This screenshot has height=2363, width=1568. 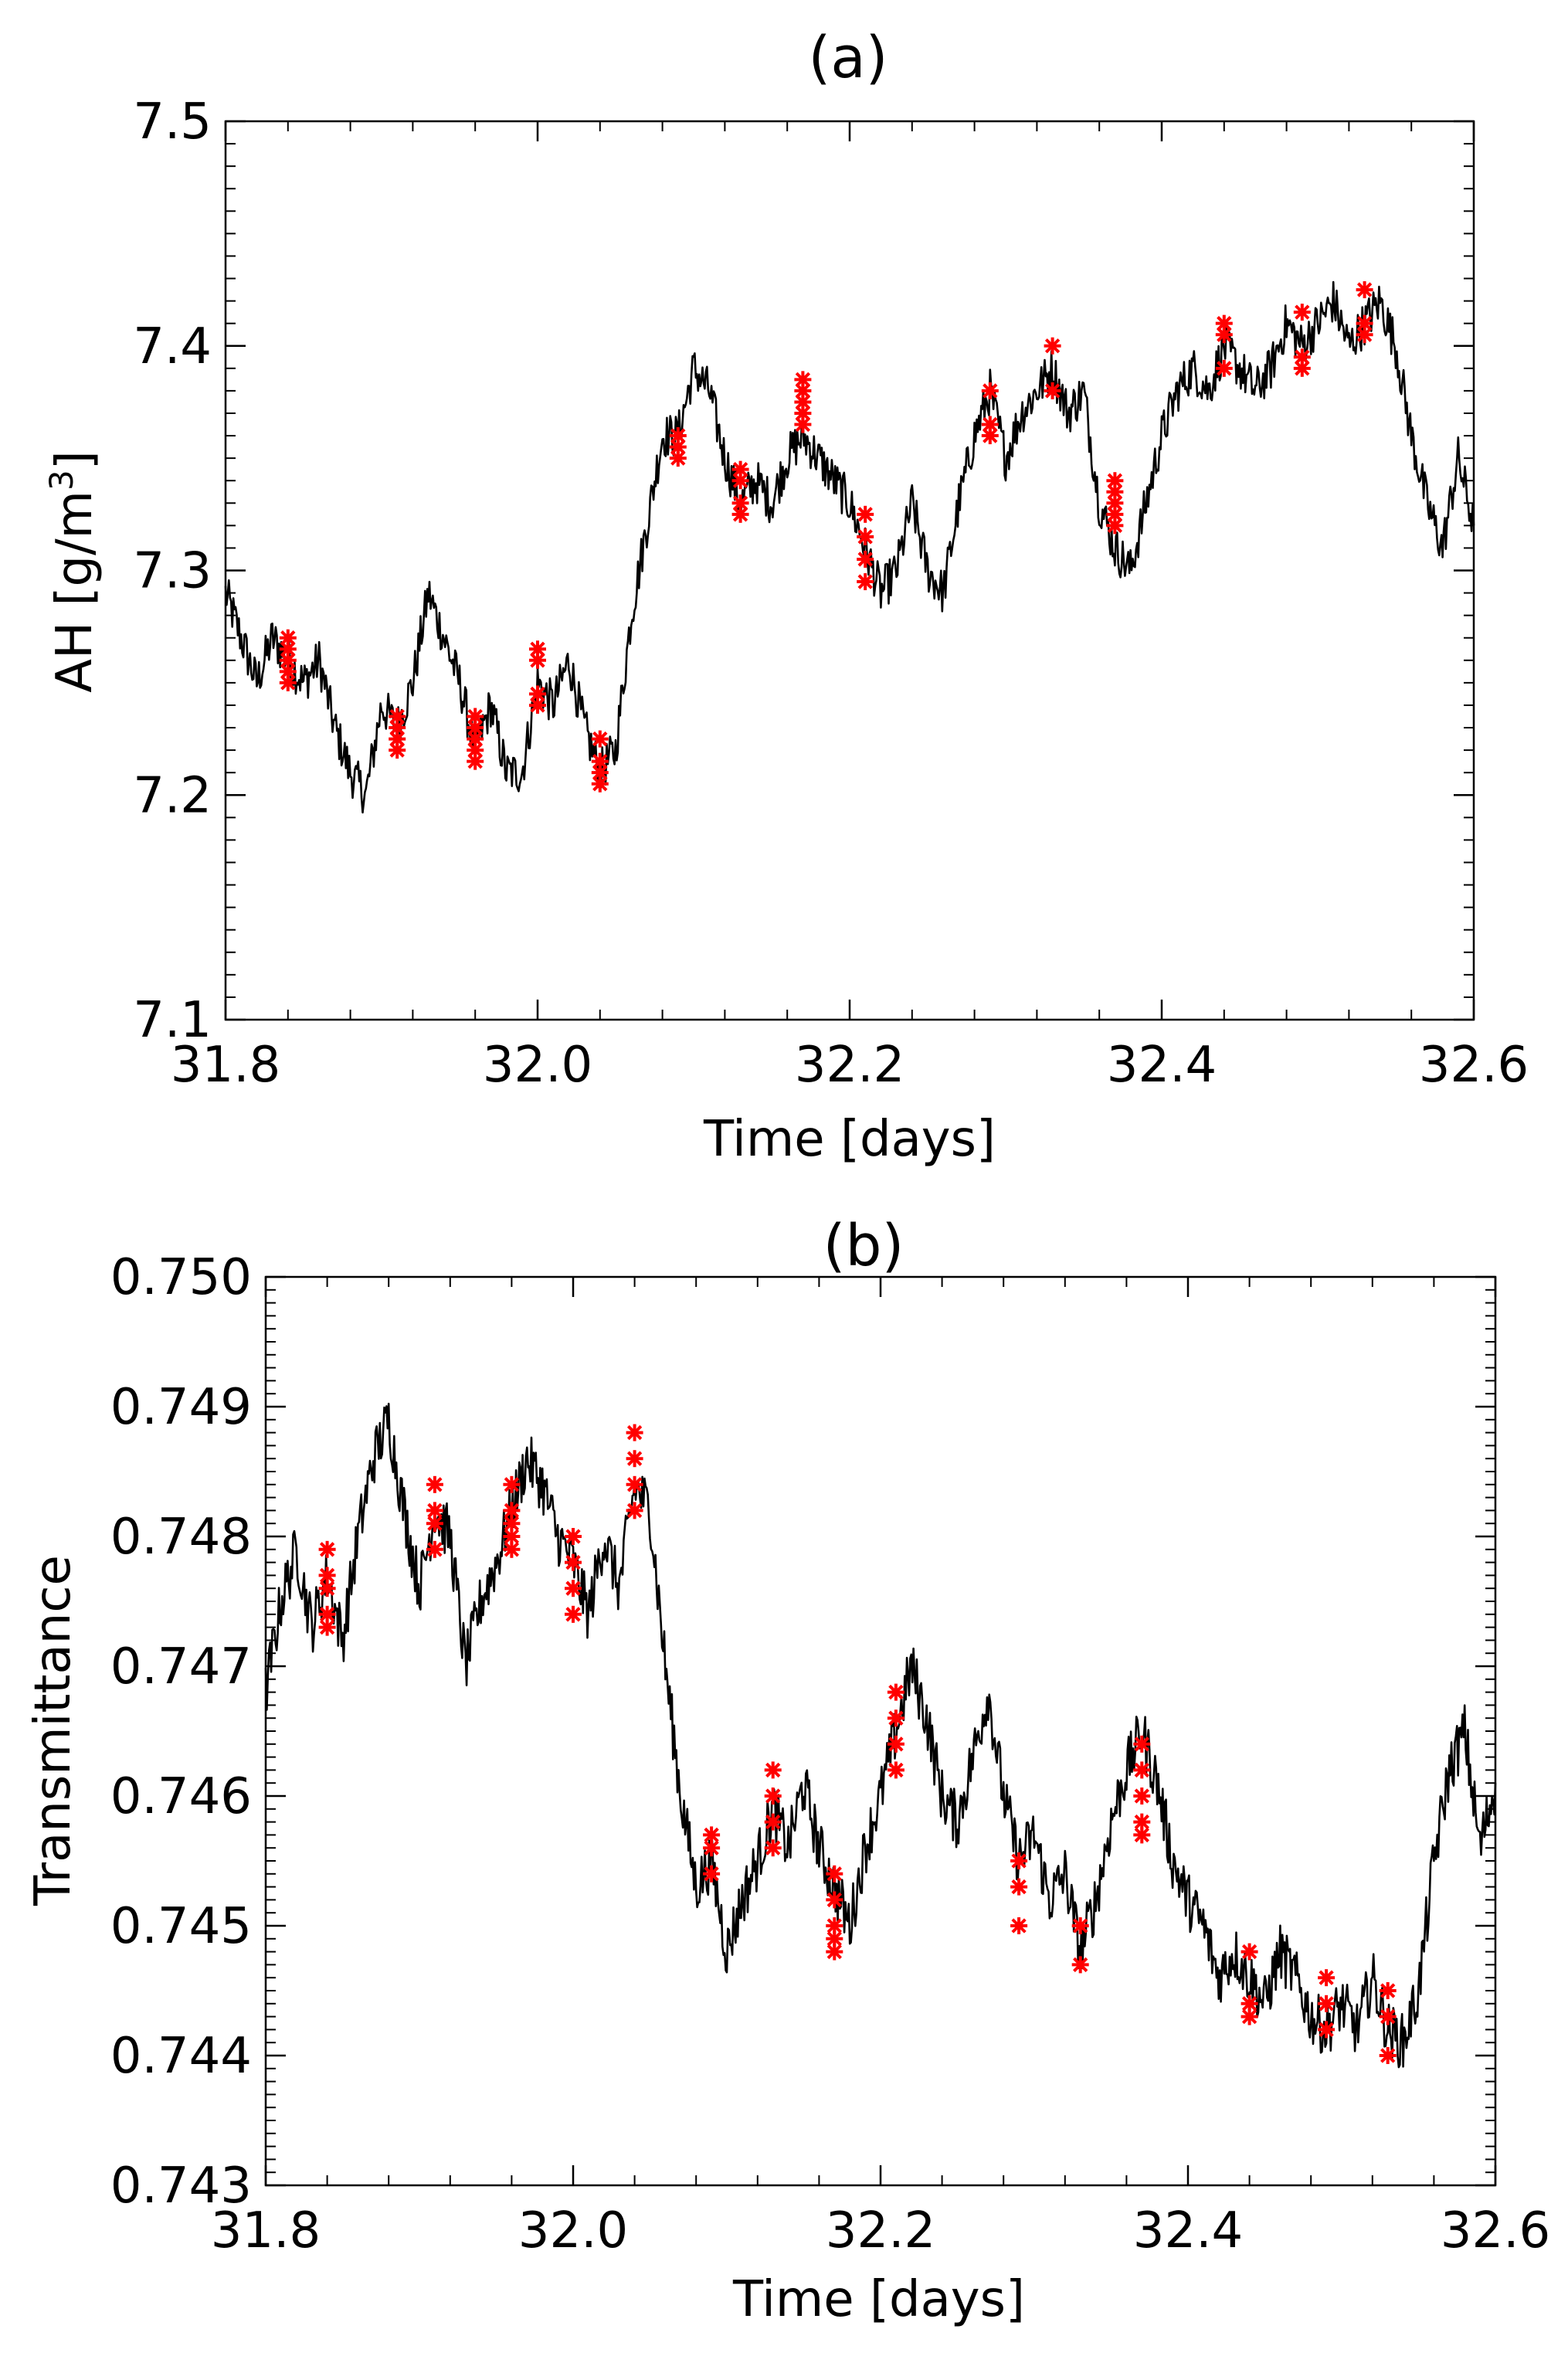 What do you see at coordinates (878, 2299) in the screenshot?
I see `panel-b-xlabel: Time [days]` at bounding box center [878, 2299].